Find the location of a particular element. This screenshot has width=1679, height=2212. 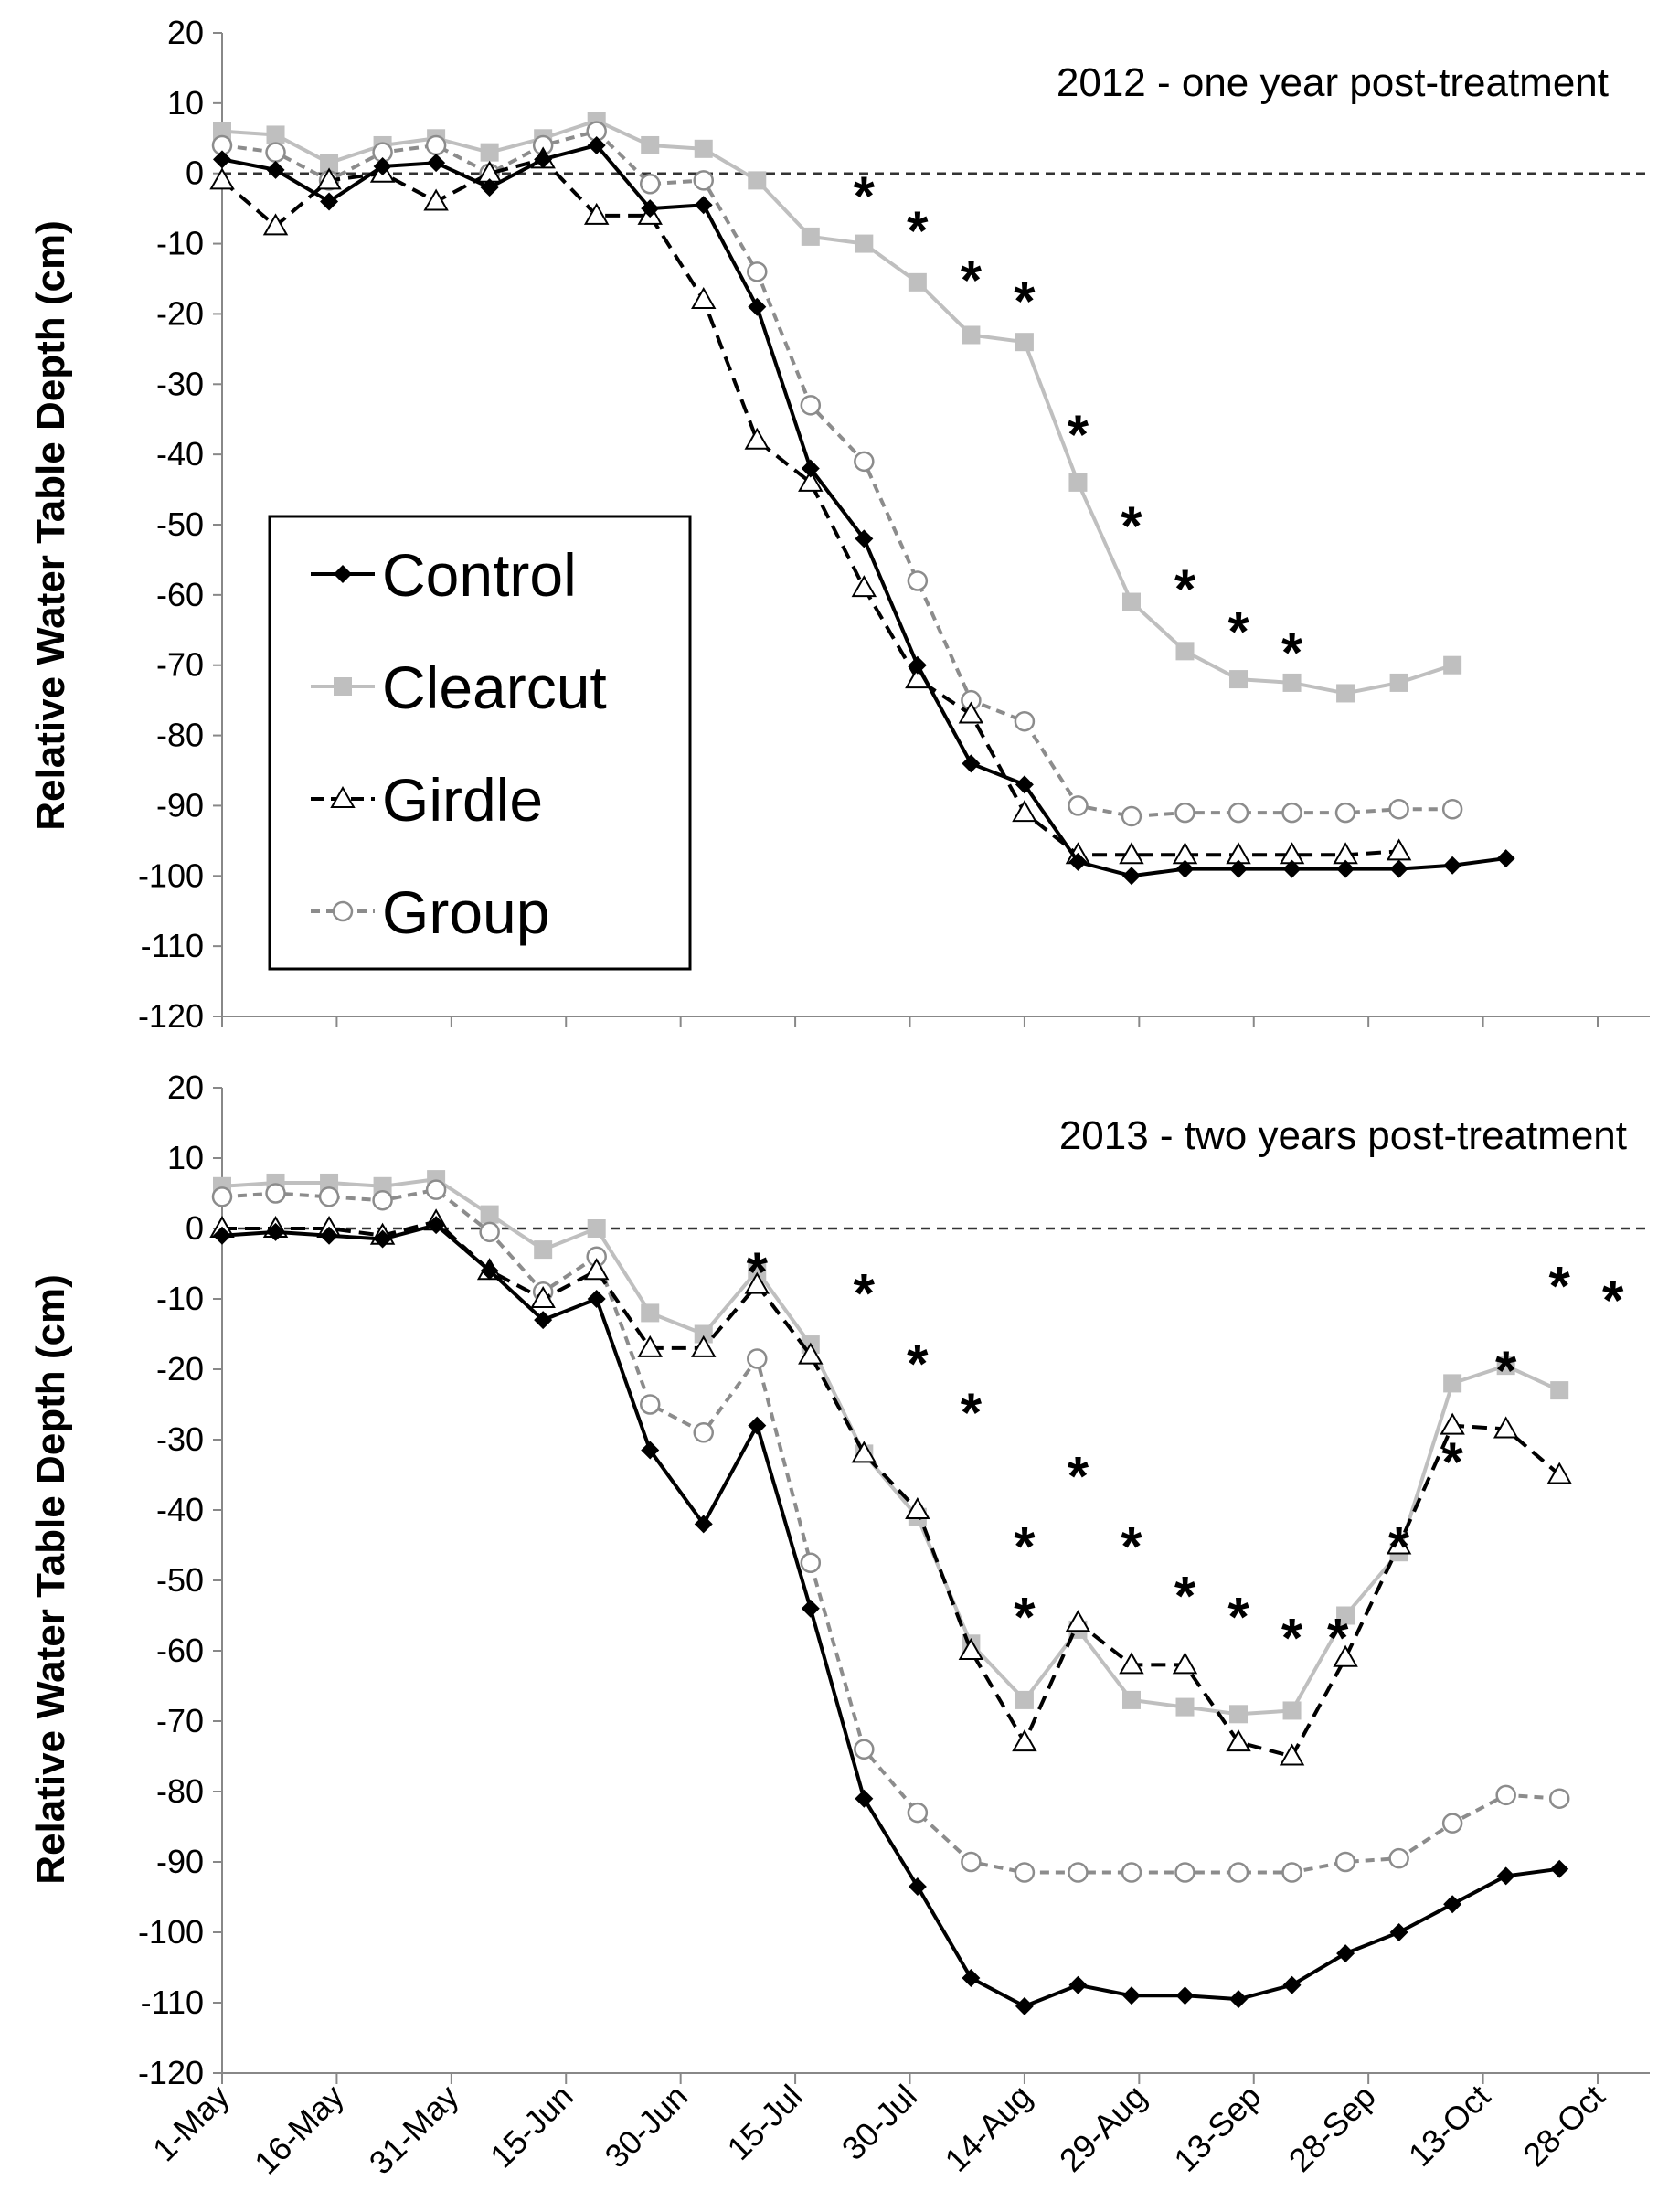

y-tick-label: -10 is located at coordinates (180, 243).